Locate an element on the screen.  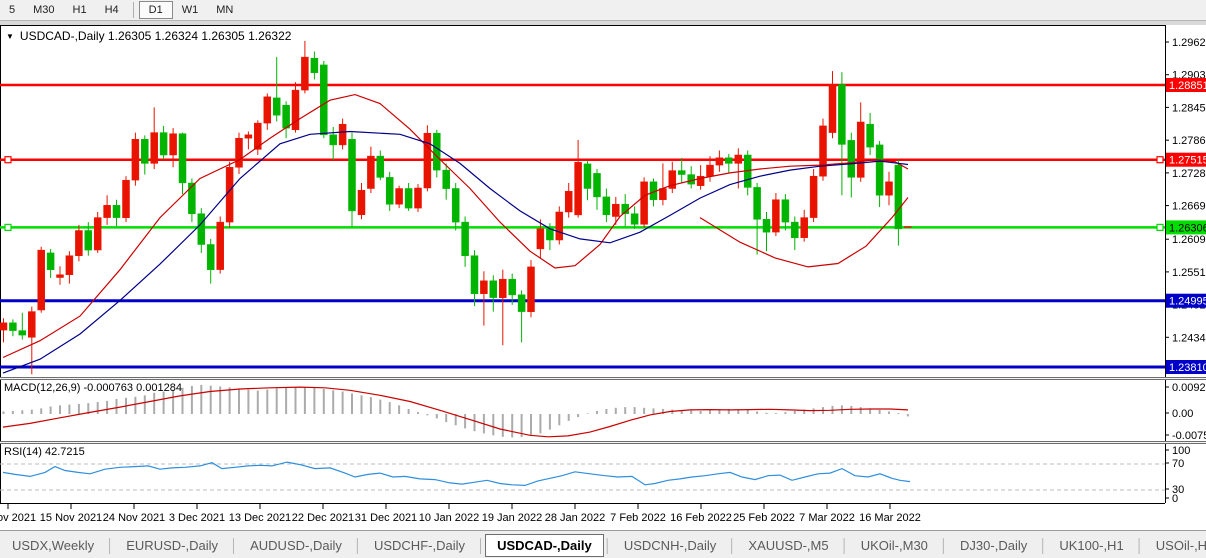
chart-tab-dj30: DJ30-,Daily is located at coordinates (994, 545).